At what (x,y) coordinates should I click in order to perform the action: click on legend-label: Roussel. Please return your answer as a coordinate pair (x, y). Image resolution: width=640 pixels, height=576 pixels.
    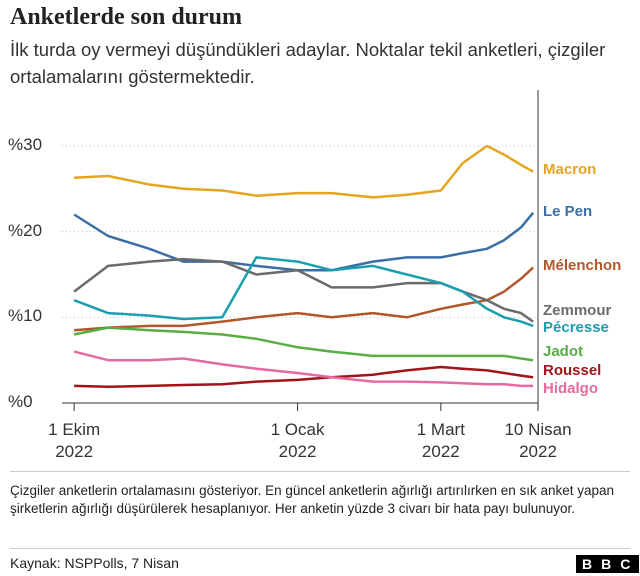
    Looking at the image, I should click on (572, 370).